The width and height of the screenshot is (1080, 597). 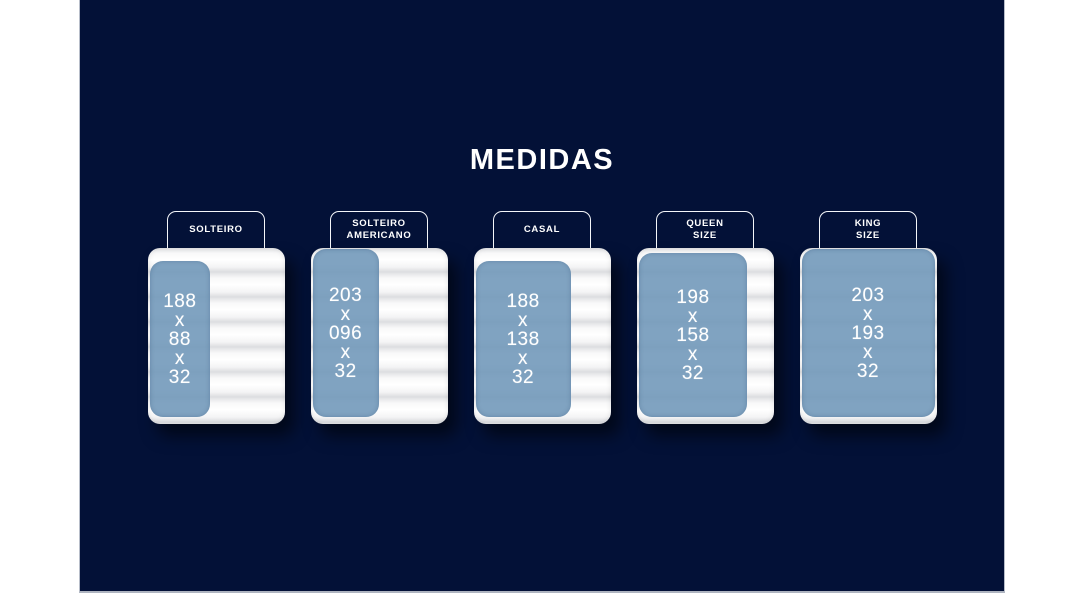 I want to click on dimensions-text: 188 x 138 x 32, so click(x=523, y=339).